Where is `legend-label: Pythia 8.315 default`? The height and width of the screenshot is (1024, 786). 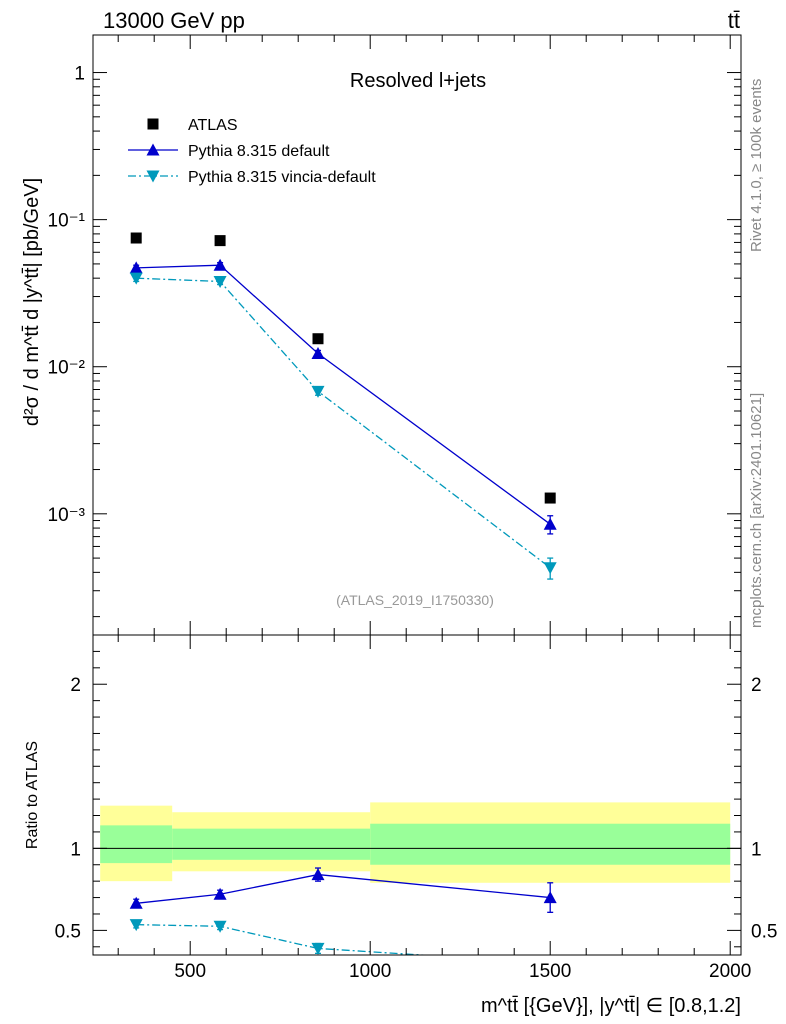
legend-label: Pythia 8.315 default is located at coordinates (259, 151).